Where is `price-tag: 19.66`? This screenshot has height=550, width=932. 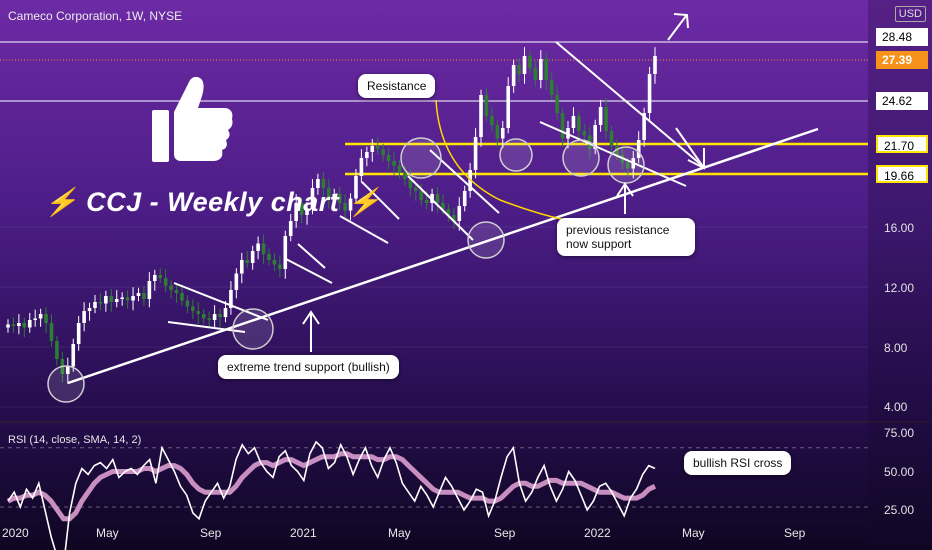
price-tag: 19.66 is located at coordinates (902, 174).